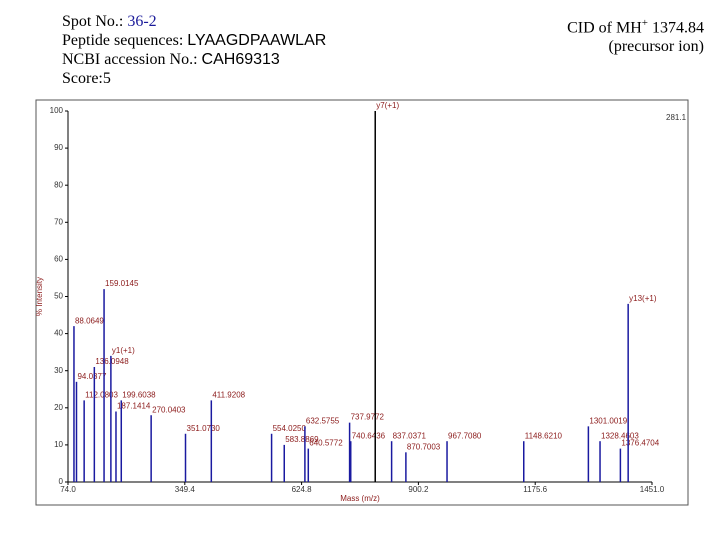 This screenshot has height=540, width=720. Describe the element at coordinates (123, 40) in the screenshot. I see `label: Peptide sequences:` at that location.